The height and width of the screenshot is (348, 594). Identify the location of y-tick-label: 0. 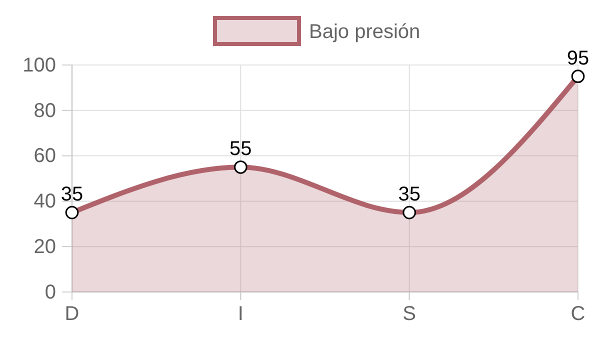
(50, 292).